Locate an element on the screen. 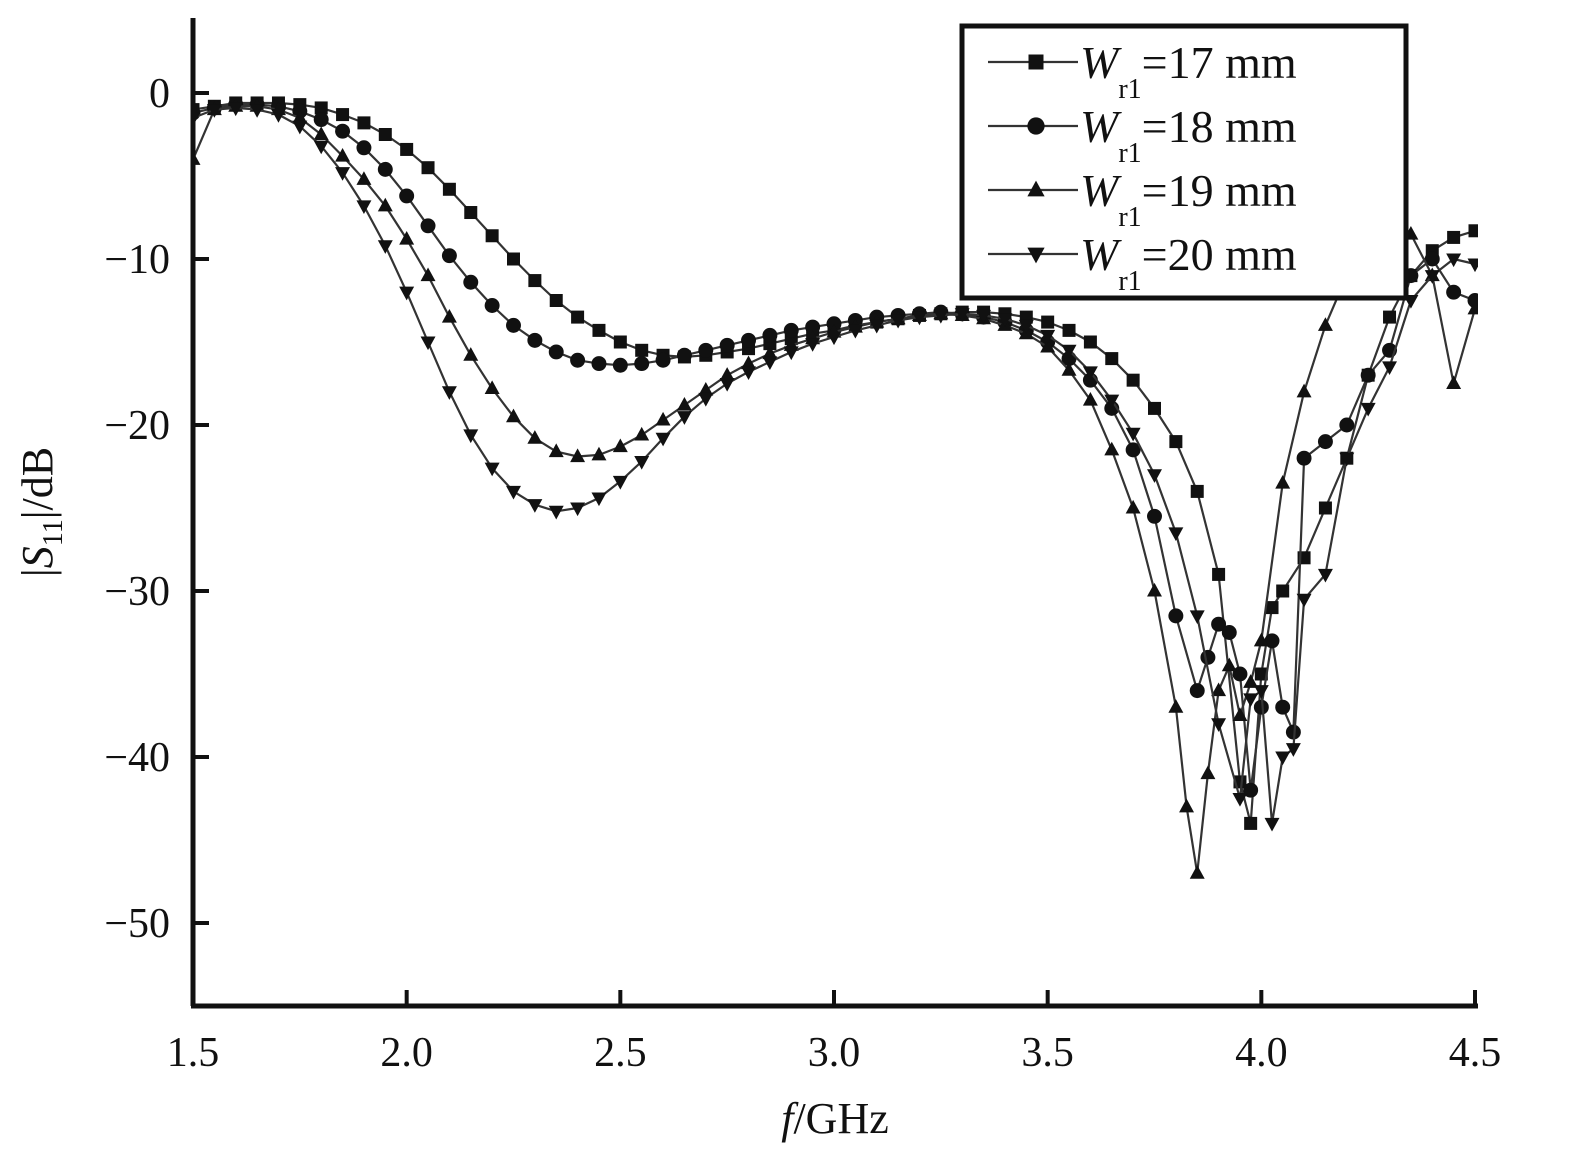 The height and width of the screenshot is (1153, 1583). y-axis-label: |S11|/dB is located at coordinates (41, 512).